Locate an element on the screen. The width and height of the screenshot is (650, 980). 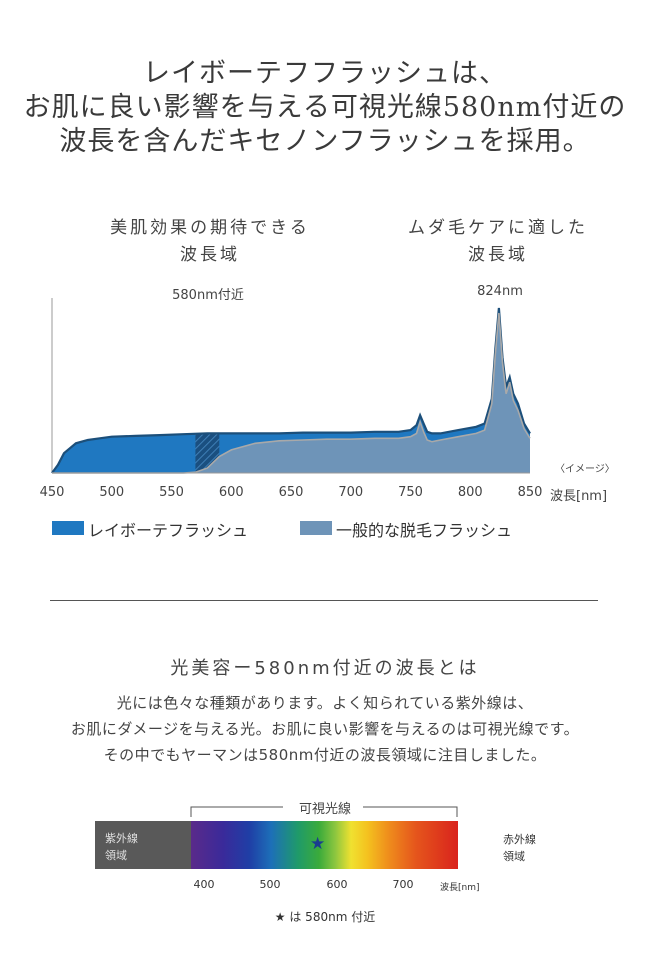
spectrum-chart is located at coordinates (291, 386).